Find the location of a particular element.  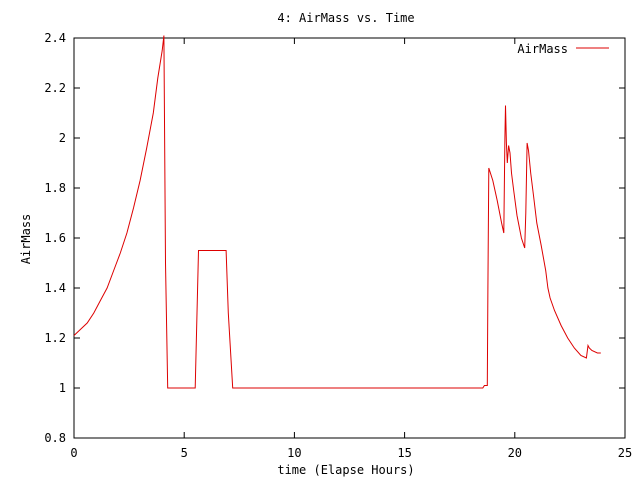

y-tick-label: 2.2 is located at coordinates (55, 88).